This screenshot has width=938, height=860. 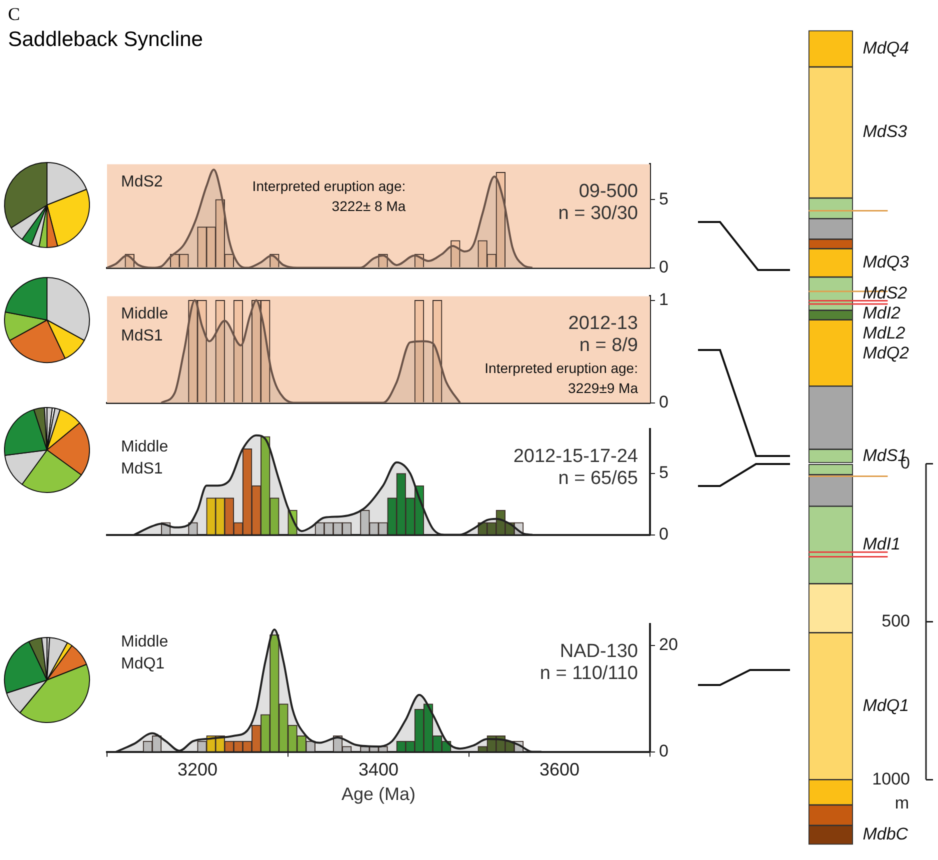 I want to click on series-label: MdbC, so click(x=885, y=834).